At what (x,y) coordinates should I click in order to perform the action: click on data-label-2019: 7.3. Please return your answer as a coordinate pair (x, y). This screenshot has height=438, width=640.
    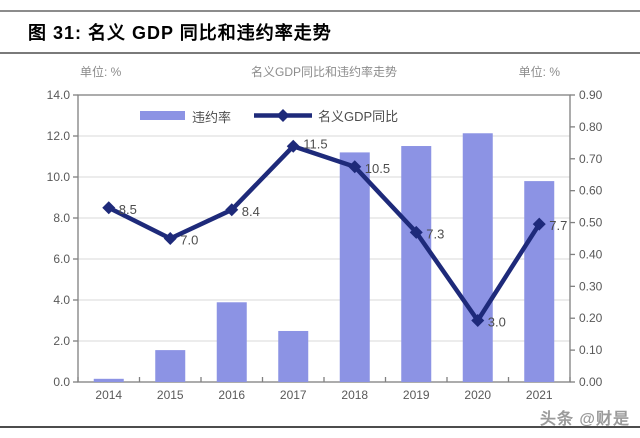
    Looking at the image, I should click on (435, 233).